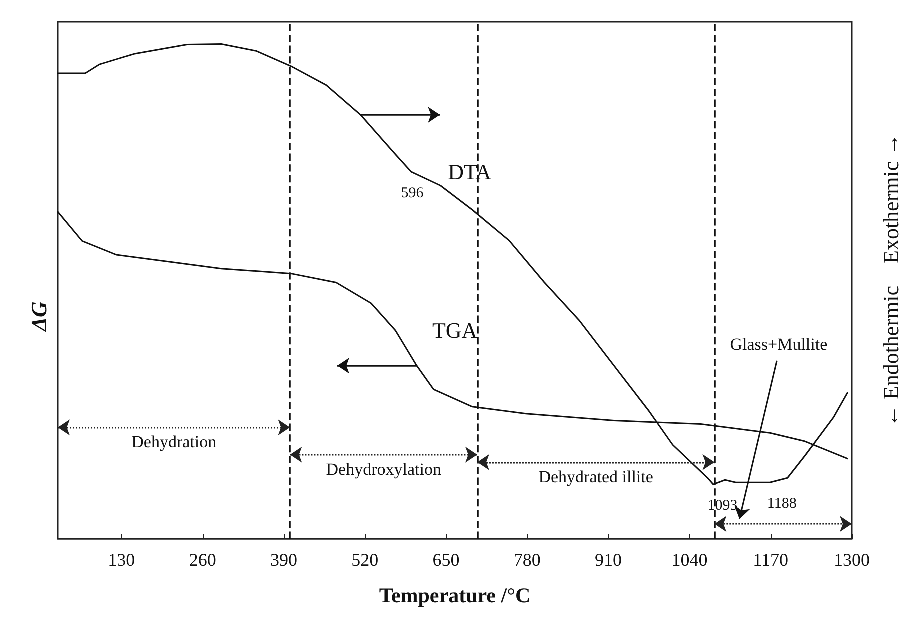 This screenshot has width=922, height=633. Describe the element at coordinates (596, 476) in the screenshot. I see `annotation: Dehydrated illite` at that location.